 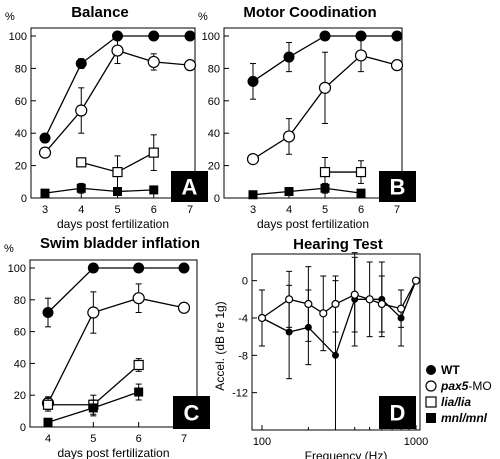 I want to click on panel-badge-label: C, so click(x=192, y=413).